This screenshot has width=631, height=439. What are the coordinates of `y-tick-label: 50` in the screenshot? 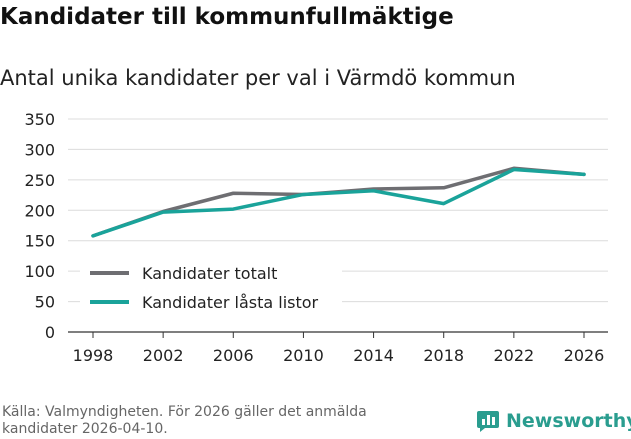 It's located at (45, 302).